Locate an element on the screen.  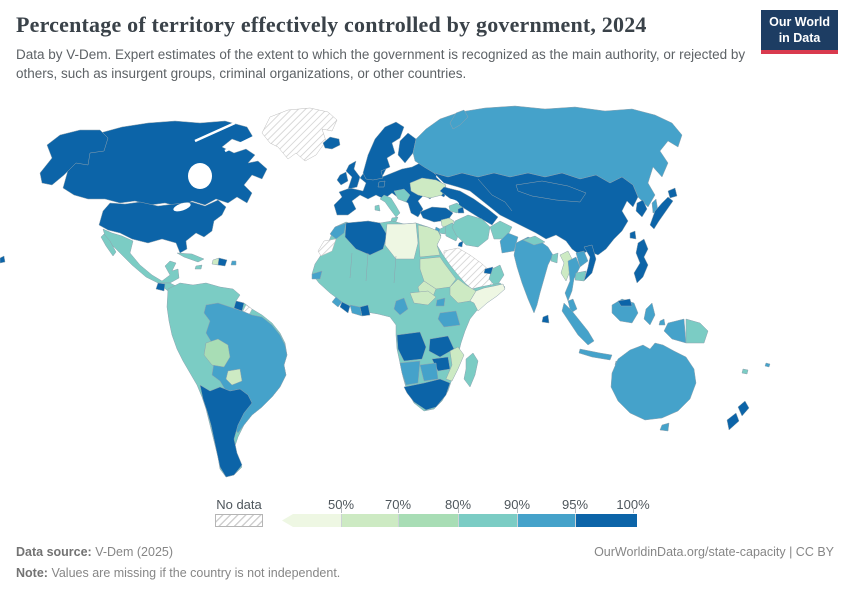
region-tanzania is located at coordinates (449, 319).